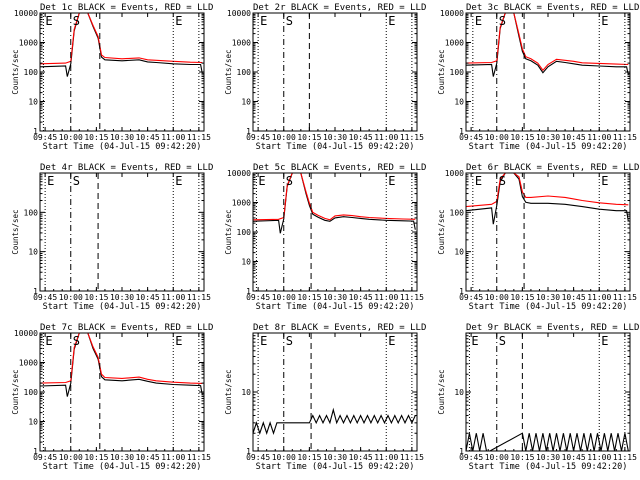 The width and height of the screenshot is (640, 480). What do you see at coordinates (339, 8) in the screenshot?
I see `panel-title: Det 2r BLACK = Events, RED = LLD` at bounding box center [339, 8].